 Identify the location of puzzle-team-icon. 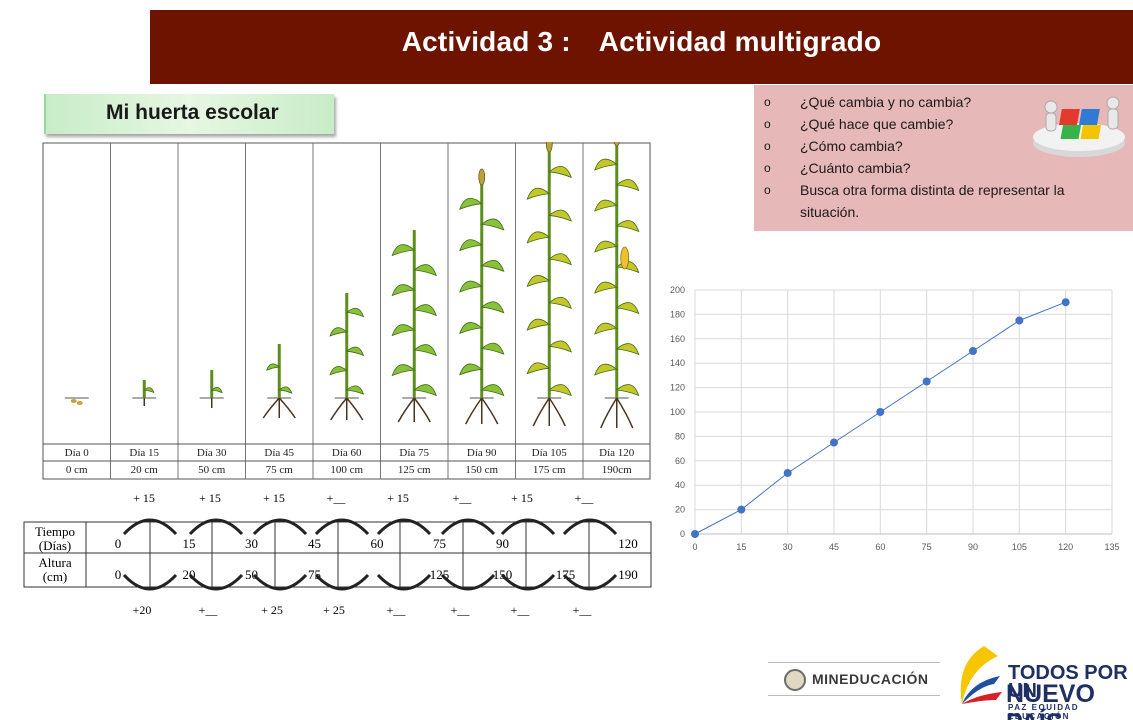
(1079, 126).